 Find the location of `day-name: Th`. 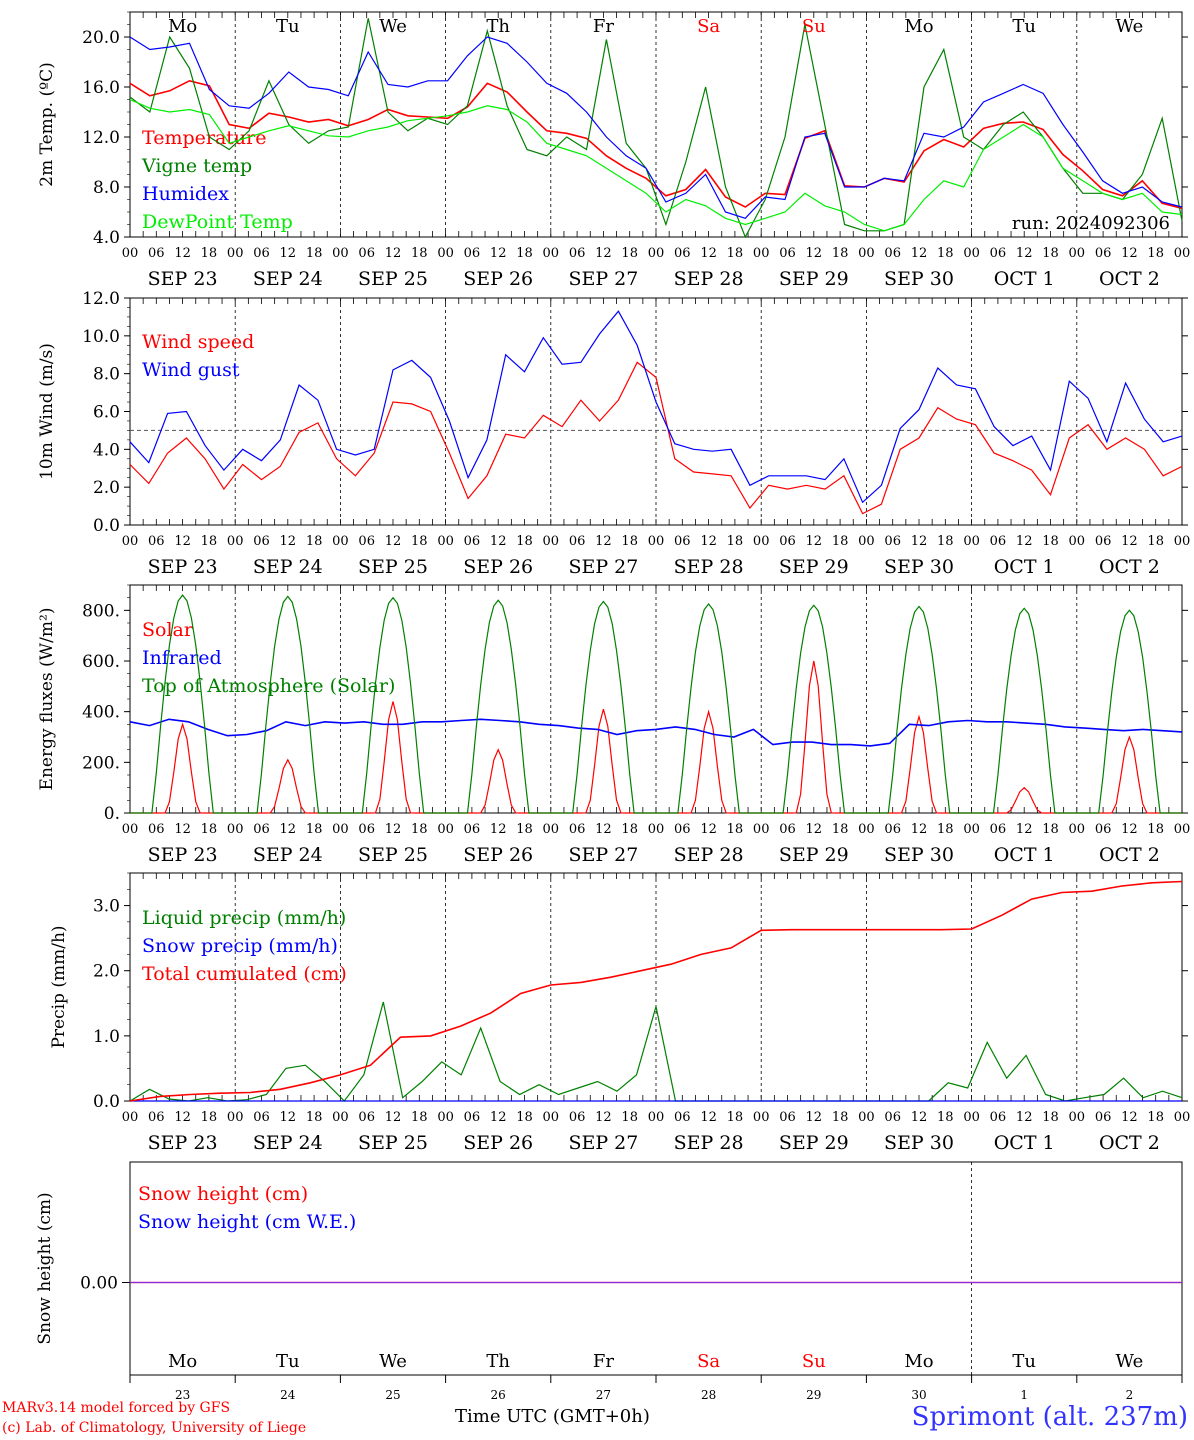

day-name: Th is located at coordinates (498, 1361).